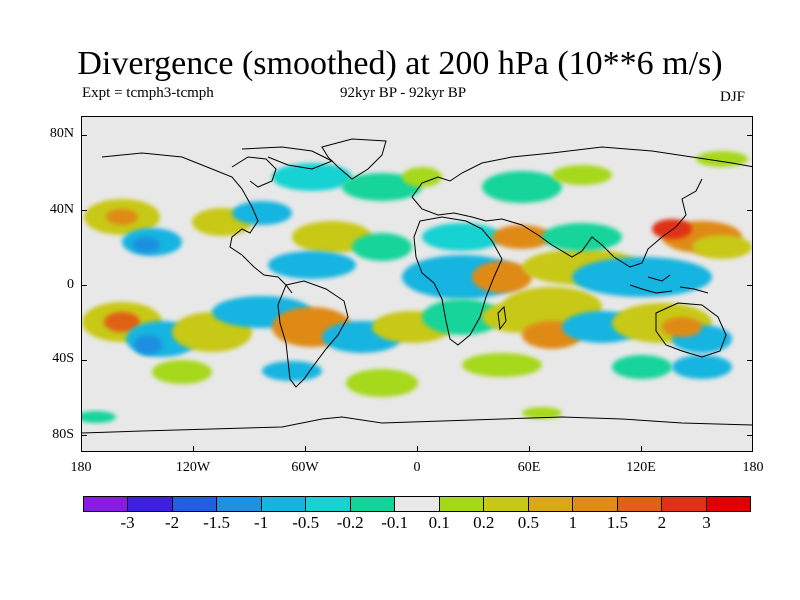  What do you see at coordinates (733, 97) in the screenshot?
I see `season-label: DJF` at bounding box center [733, 97].